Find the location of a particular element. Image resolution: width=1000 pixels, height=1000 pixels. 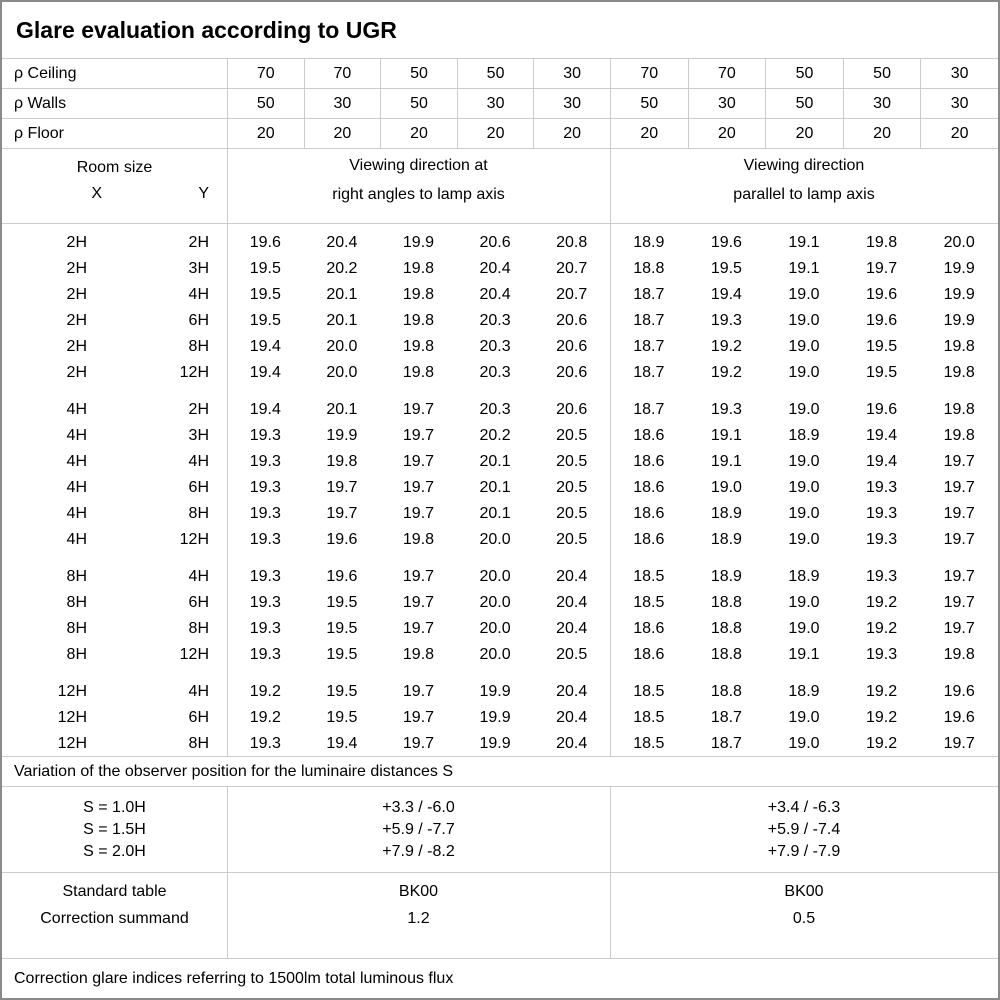

standard-values-parallel: BK00 0.5 is located at coordinates (804, 915).